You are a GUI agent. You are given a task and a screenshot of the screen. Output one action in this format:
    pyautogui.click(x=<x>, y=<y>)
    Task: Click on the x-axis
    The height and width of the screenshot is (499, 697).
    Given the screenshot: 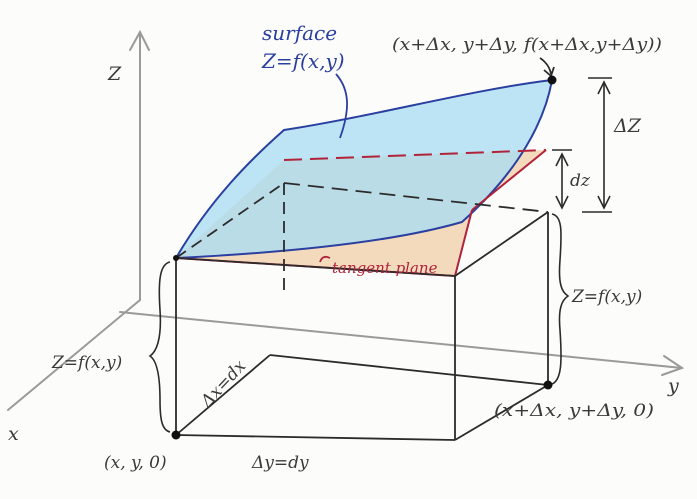 What is the action you would take?
    pyautogui.click(x=74, y=355)
    